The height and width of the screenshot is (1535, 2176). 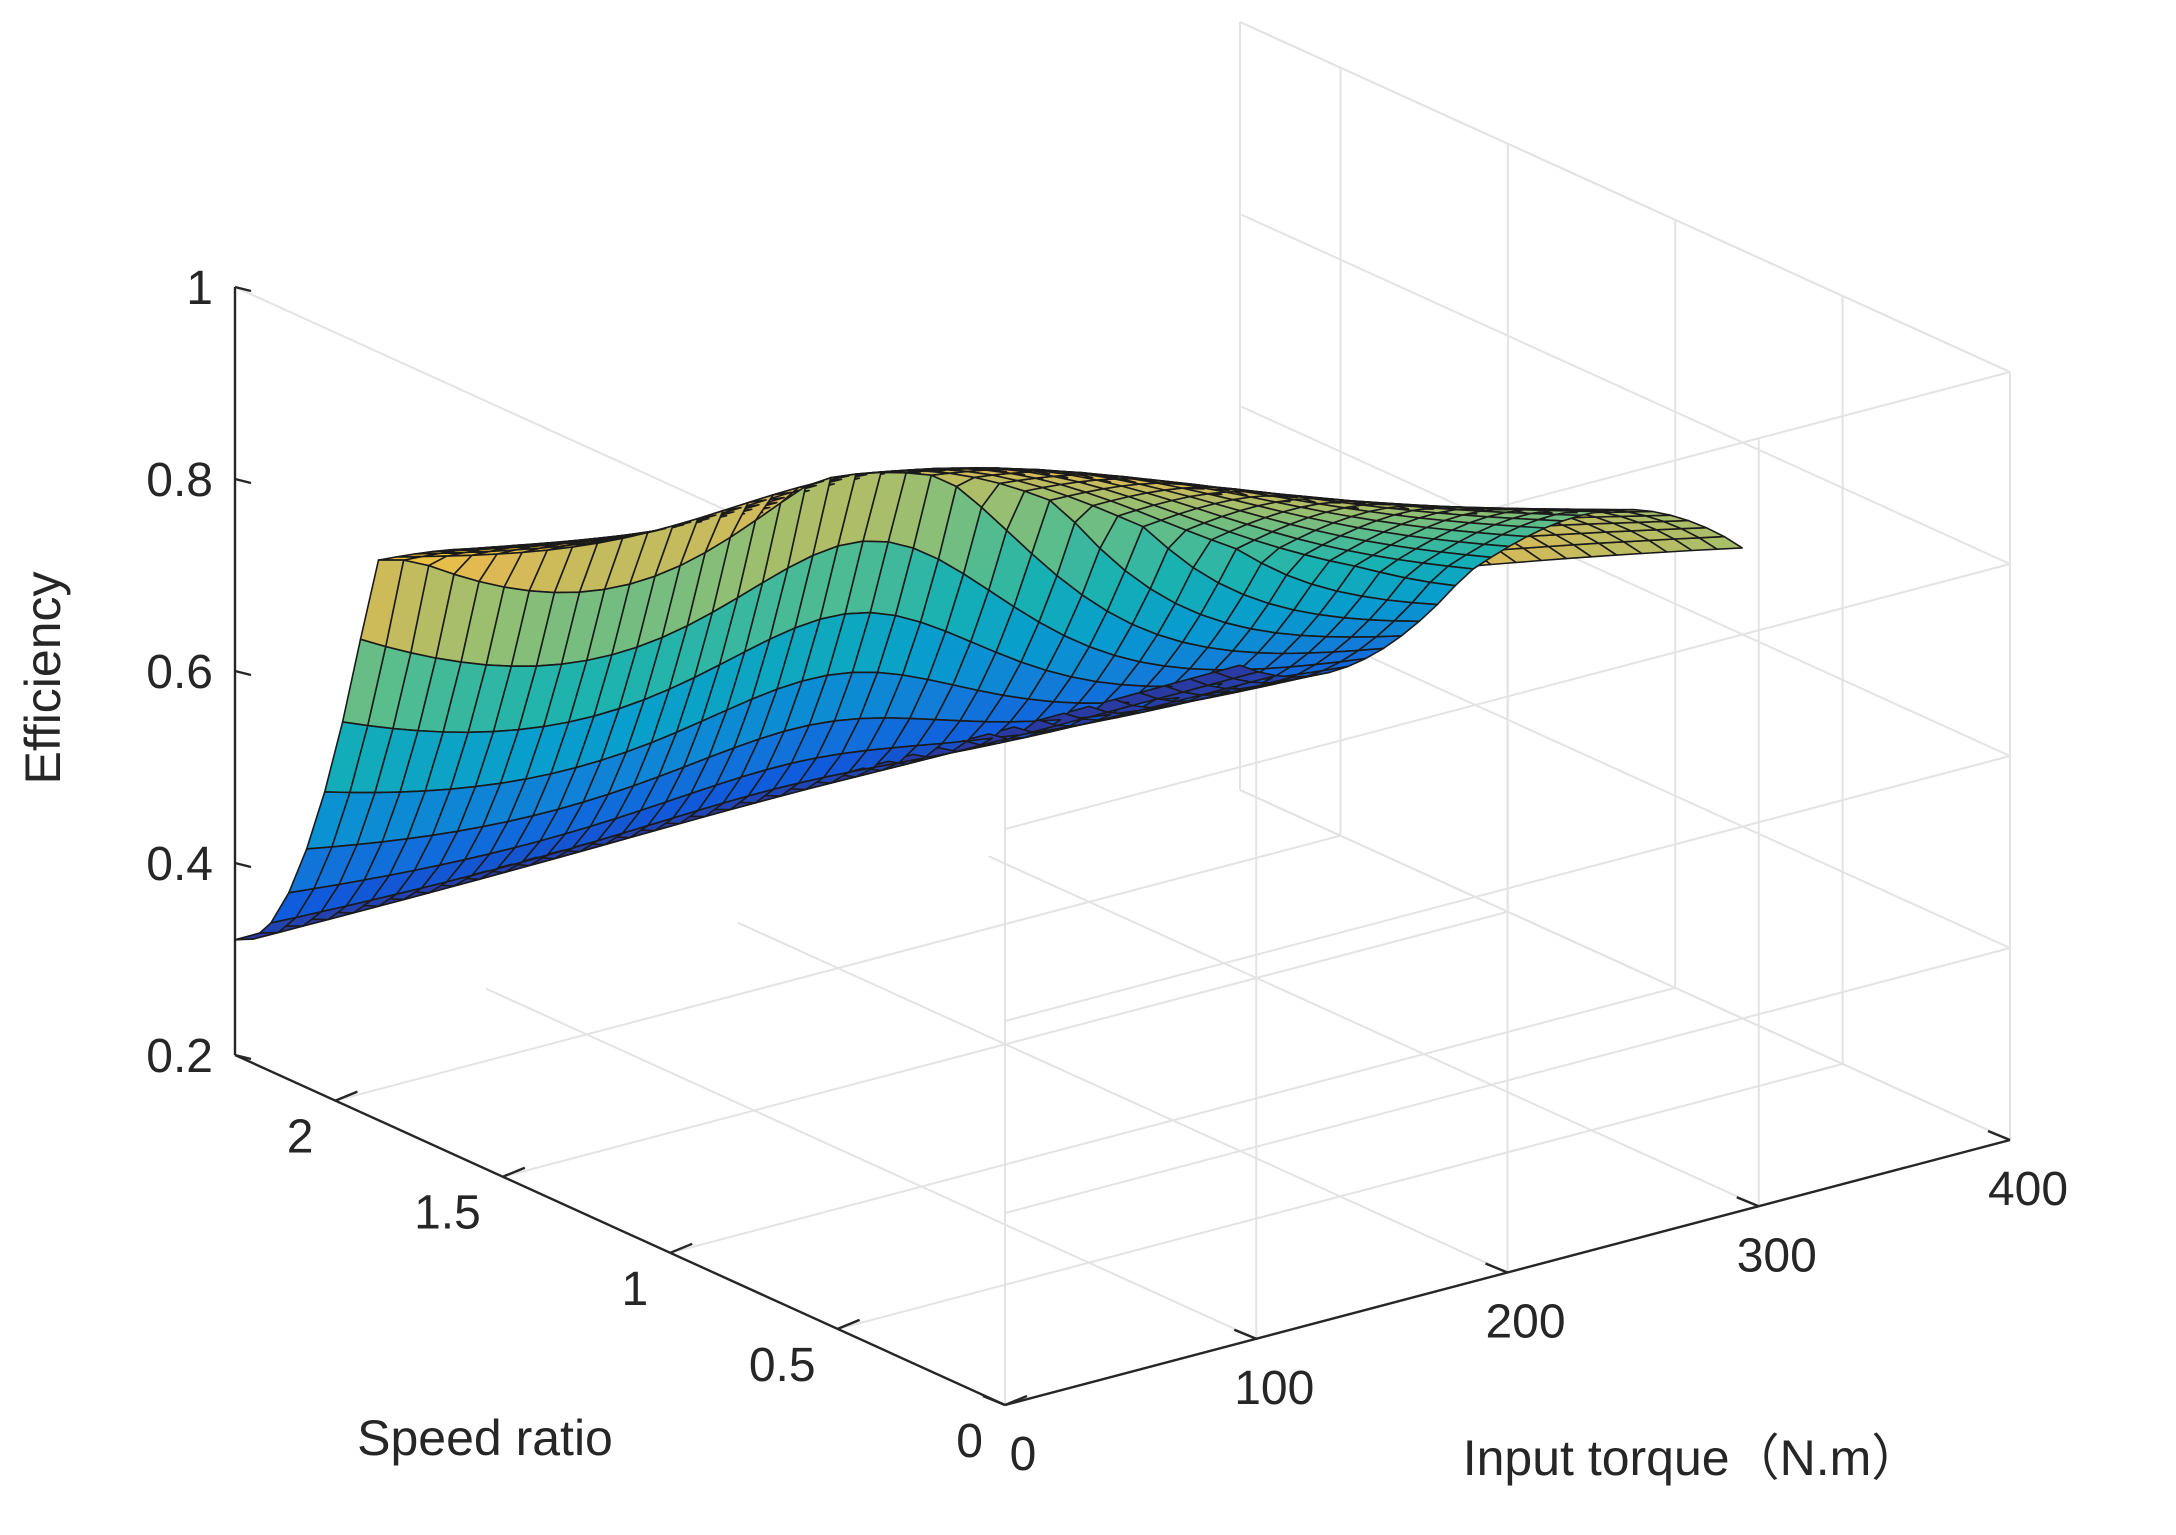 I want to click on y-axis-label: Speed ratio, so click(x=485, y=1438).